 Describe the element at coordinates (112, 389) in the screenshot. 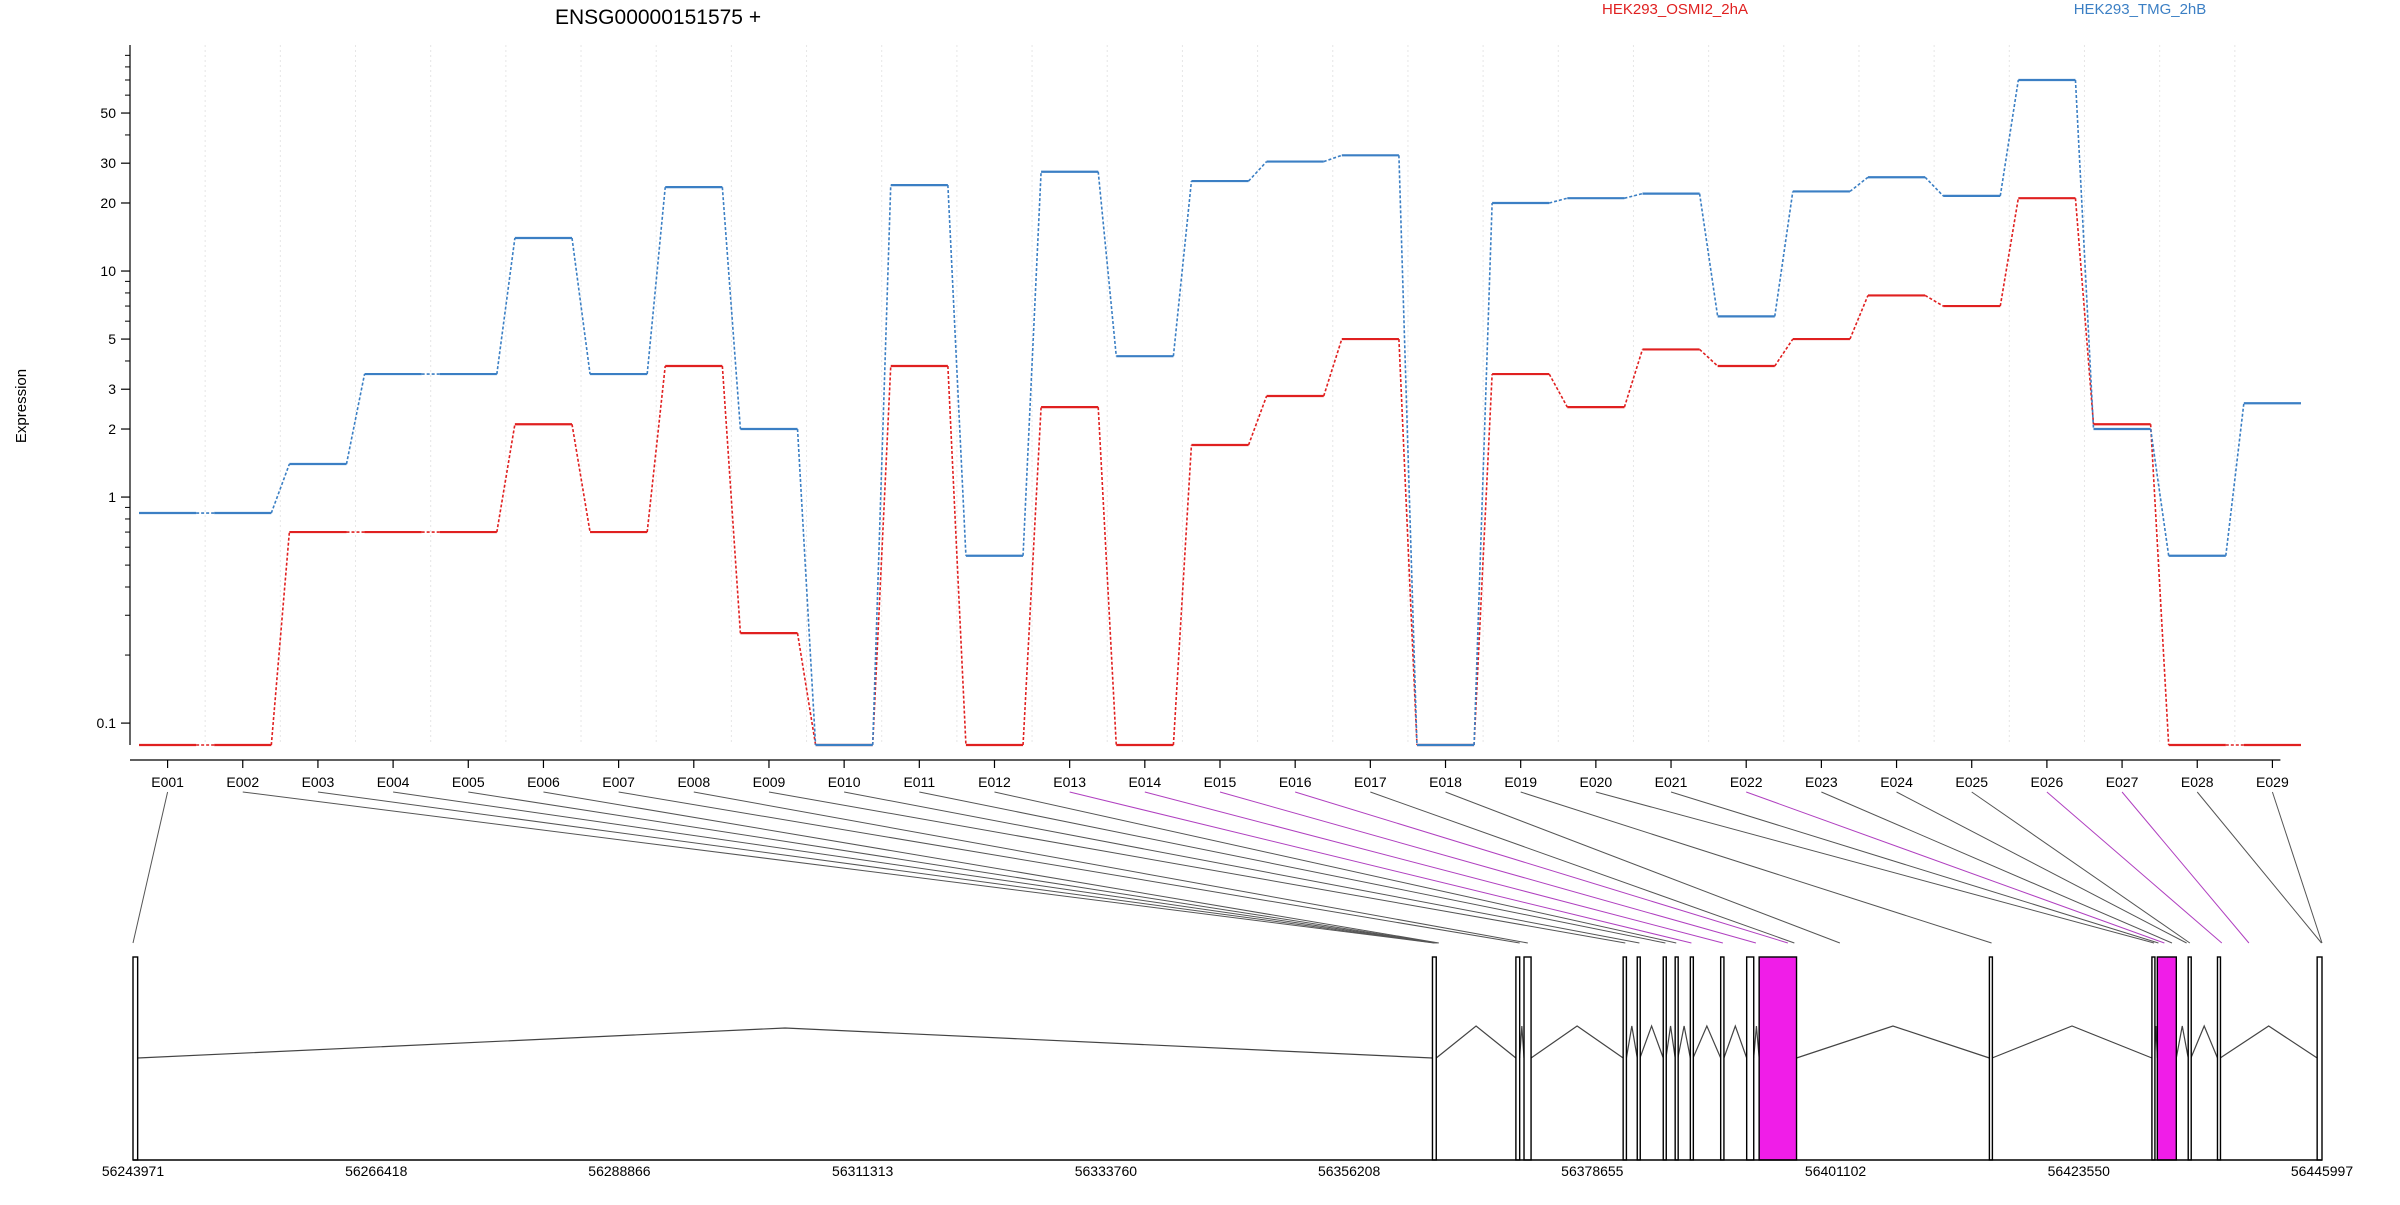

I see `y-tick-label: 3` at that location.